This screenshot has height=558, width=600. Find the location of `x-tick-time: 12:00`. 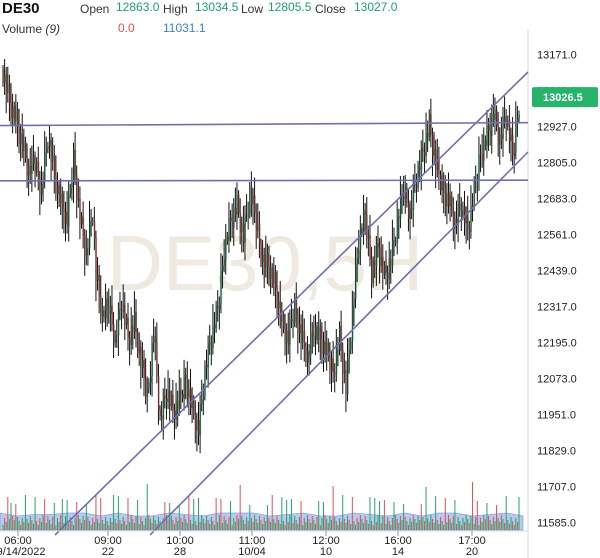

x-tick-time: 12:00 is located at coordinates (326, 541).